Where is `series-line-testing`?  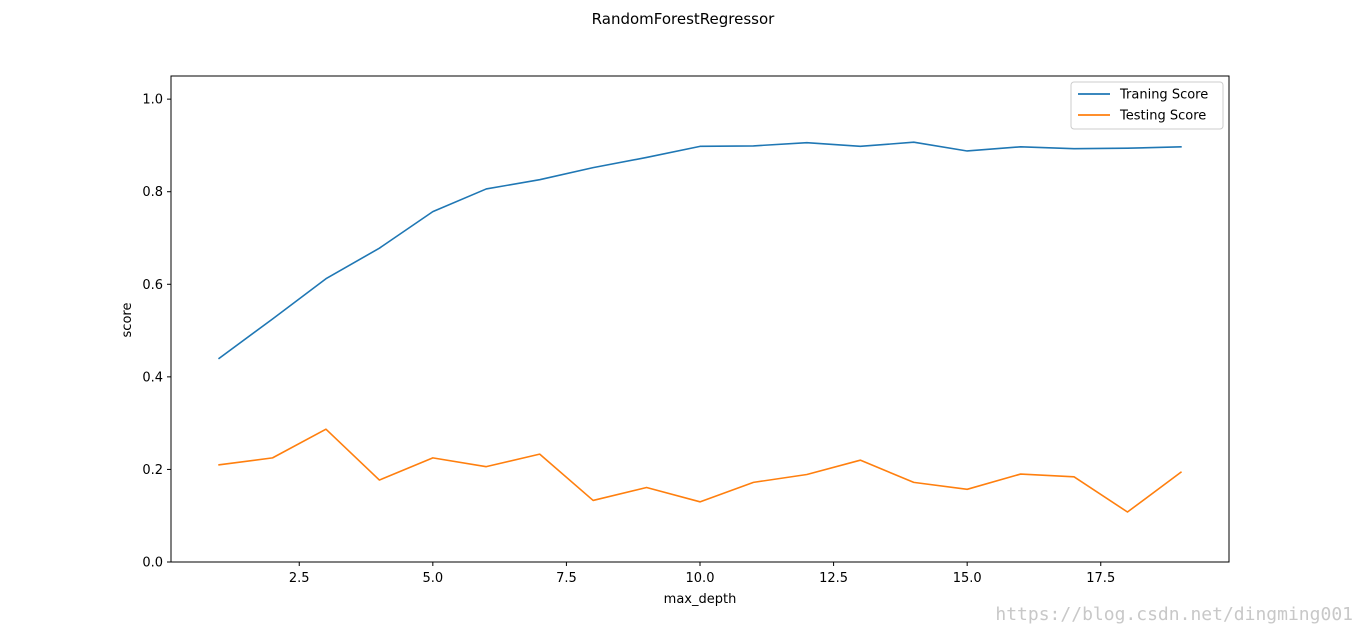 series-line-testing is located at coordinates (700, 470).